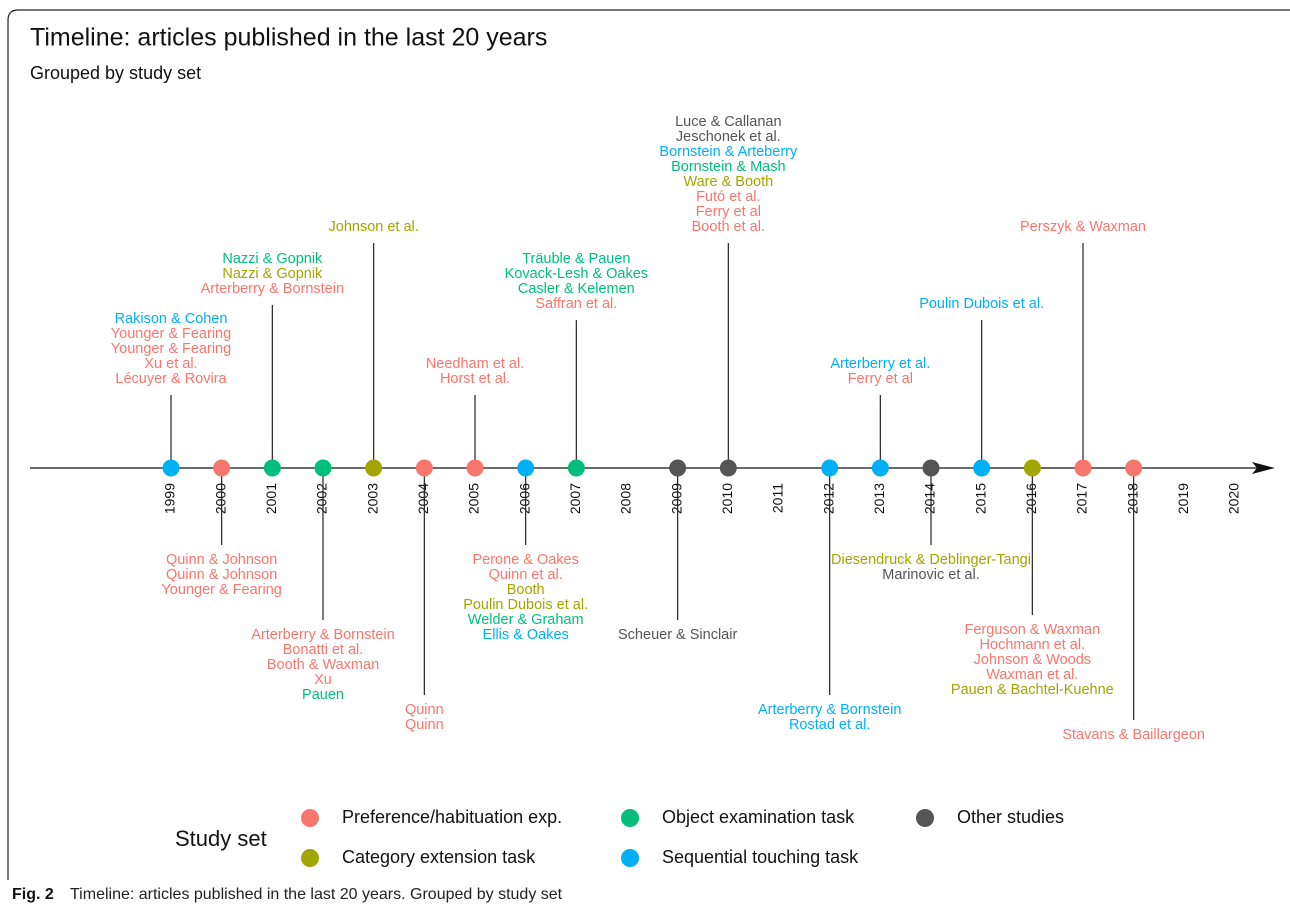  Describe the element at coordinates (728, 122) in the screenshot. I see `article-label: Luce & Callanan` at that location.